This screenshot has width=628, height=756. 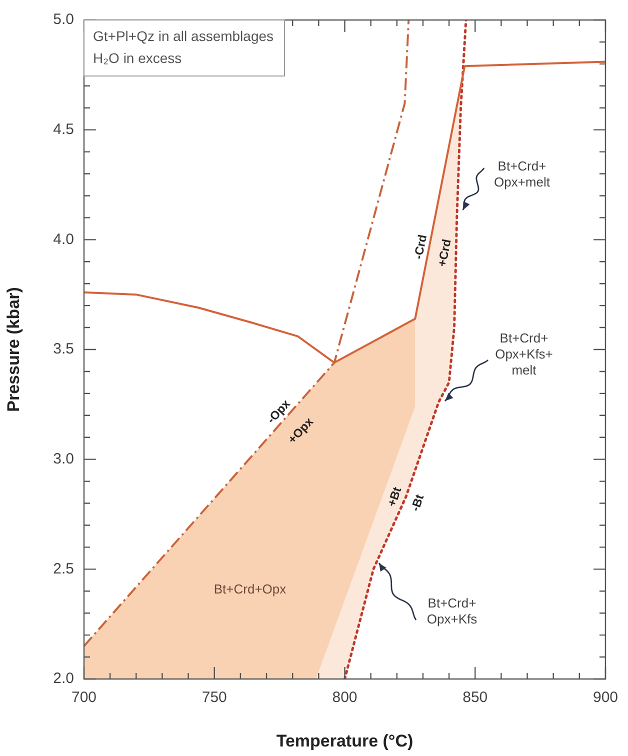 I want to click on annotation: Bt+Crd+ Opx+Kfs, so click(x=452, y=611).